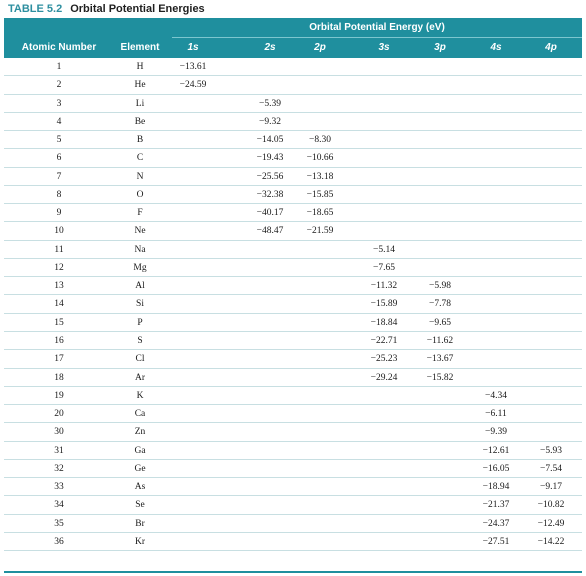 The image size is (586, 576). I want to click on atomic-number-cell: 3, so click(59, 103).